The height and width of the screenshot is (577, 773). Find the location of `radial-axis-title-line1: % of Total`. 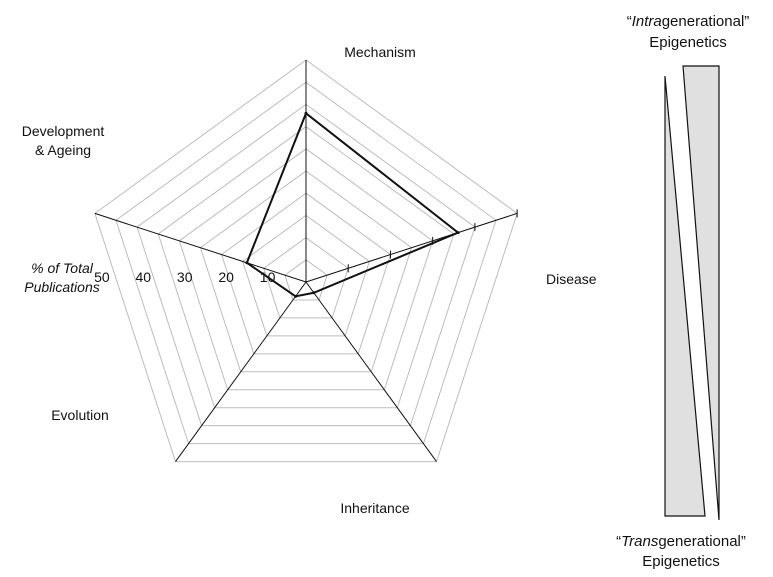

radial-axis-title-line1: % of Total is located at coordinates (62, 268).